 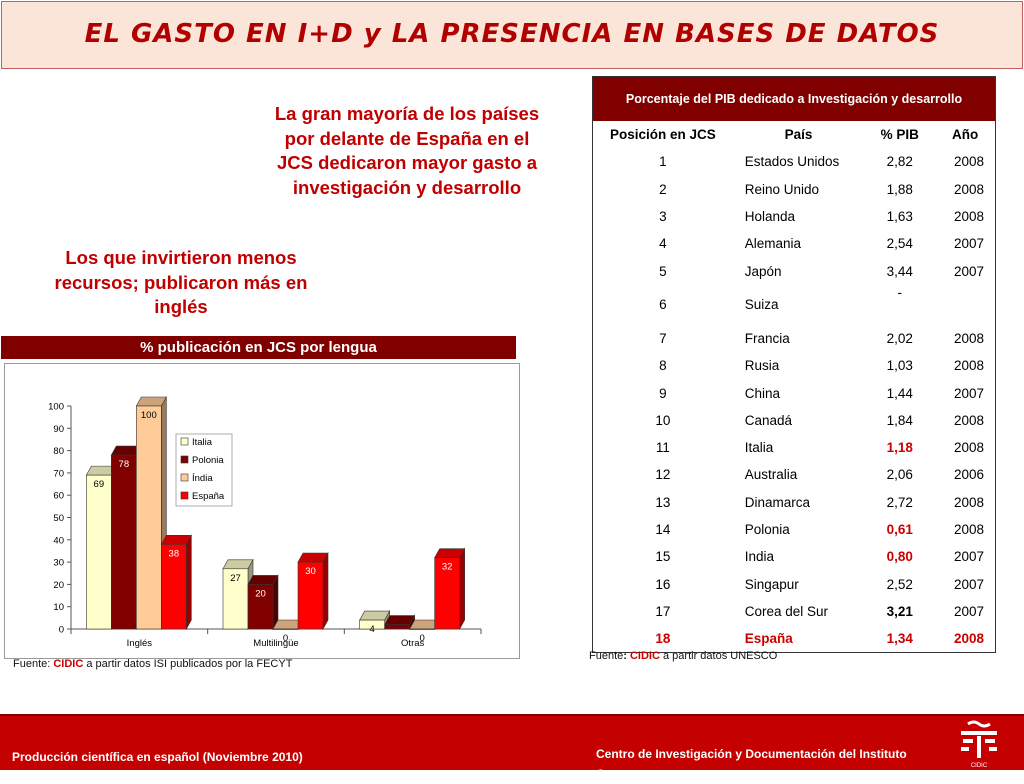 What do you see at coordinates (663, 271) in the screenshot?
I see `cell-position: 5` at bounding box center [663, 271].